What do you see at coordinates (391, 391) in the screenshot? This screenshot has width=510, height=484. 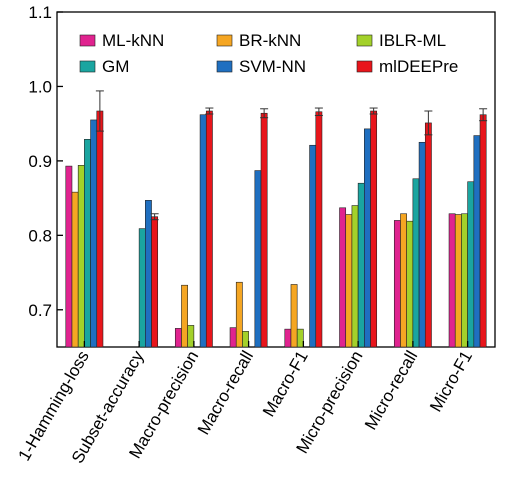 I see `x-tick-label: Micro-recall` at bounding box center [391, 391].